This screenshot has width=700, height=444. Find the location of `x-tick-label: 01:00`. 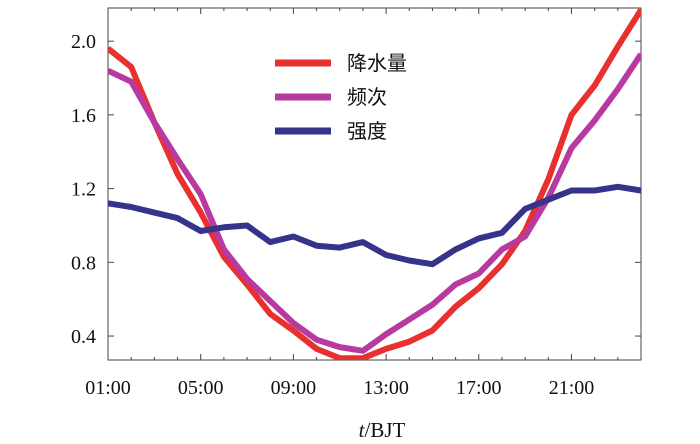

x-tick-label: 01:00 is located at coordinates (108, 388).